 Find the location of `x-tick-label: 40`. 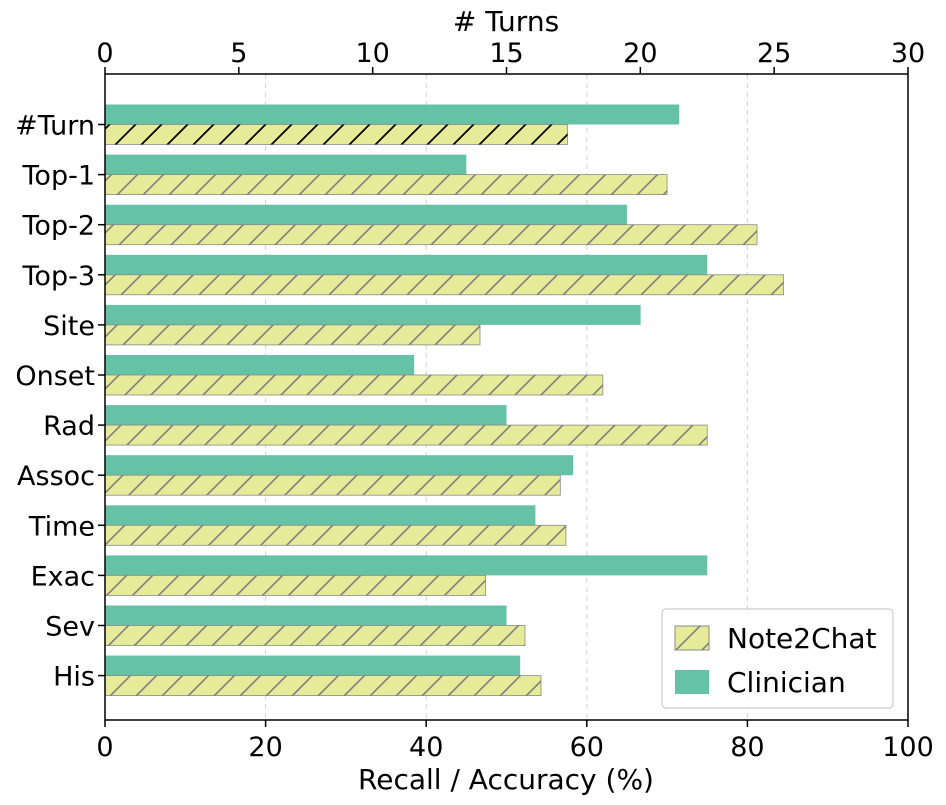

x-tick-label: 40 is located at coordinates (426, 747).